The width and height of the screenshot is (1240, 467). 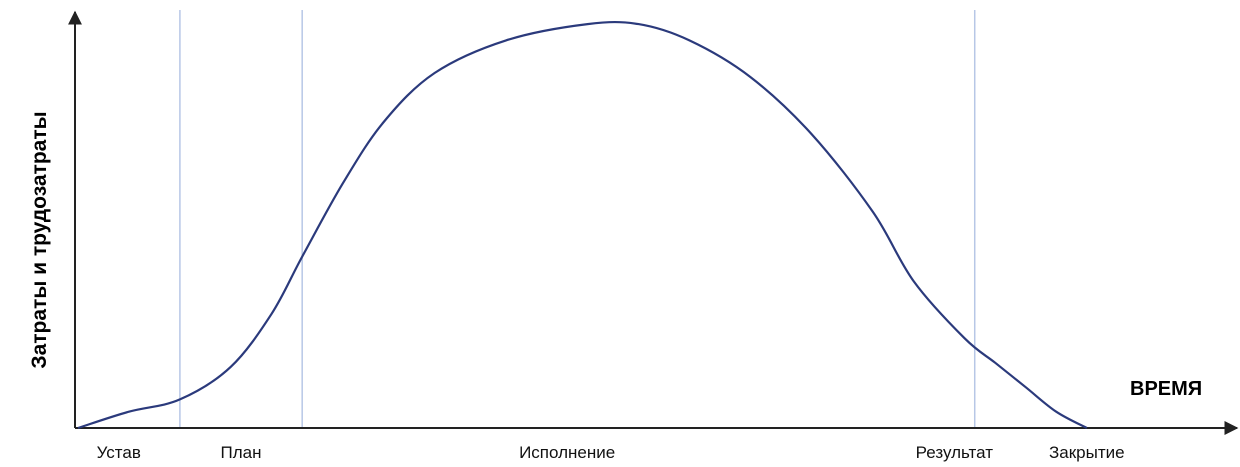 I want to click on x-tick-label: Исполнение, so click(x=567, y=452).